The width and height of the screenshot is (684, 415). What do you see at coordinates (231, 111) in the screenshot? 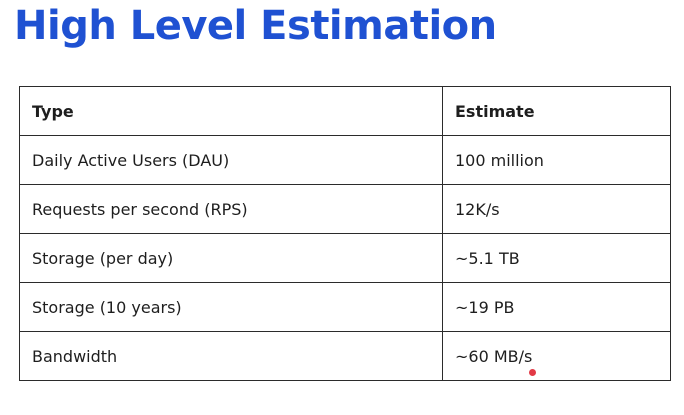
I see `column-header-type: Type` at bounding box center [231, 111].